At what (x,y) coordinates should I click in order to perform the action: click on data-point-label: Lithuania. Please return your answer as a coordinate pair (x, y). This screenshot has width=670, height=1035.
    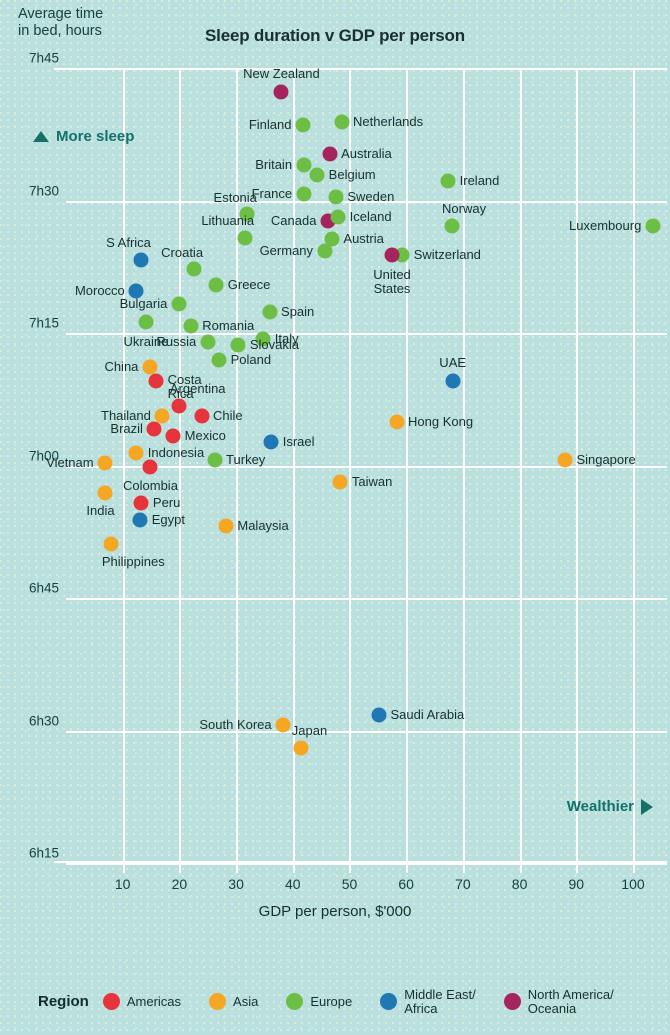
    Looking at the image, I should click on (228, 221).